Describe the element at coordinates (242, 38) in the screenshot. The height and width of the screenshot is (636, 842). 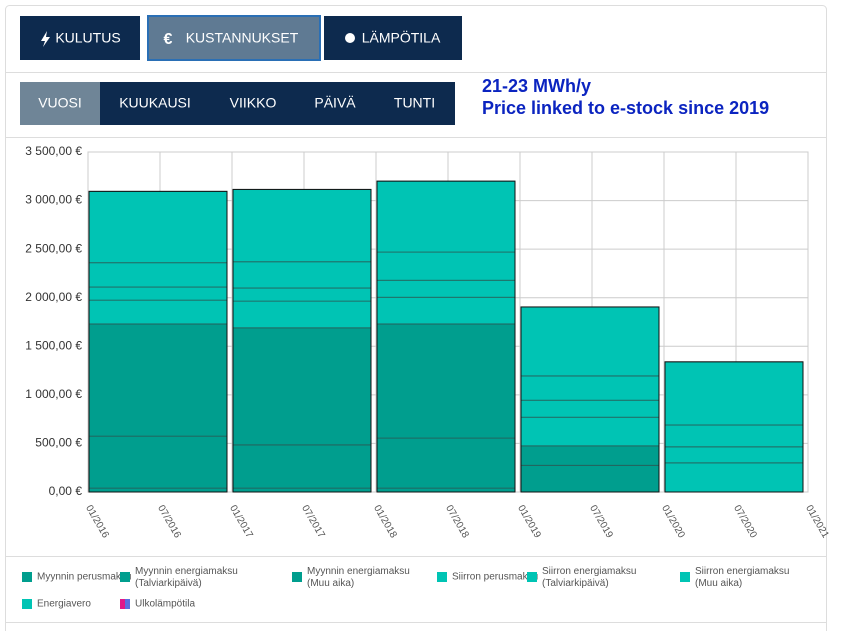
I see `tab-label: KUSTANNUKSET` at that location.